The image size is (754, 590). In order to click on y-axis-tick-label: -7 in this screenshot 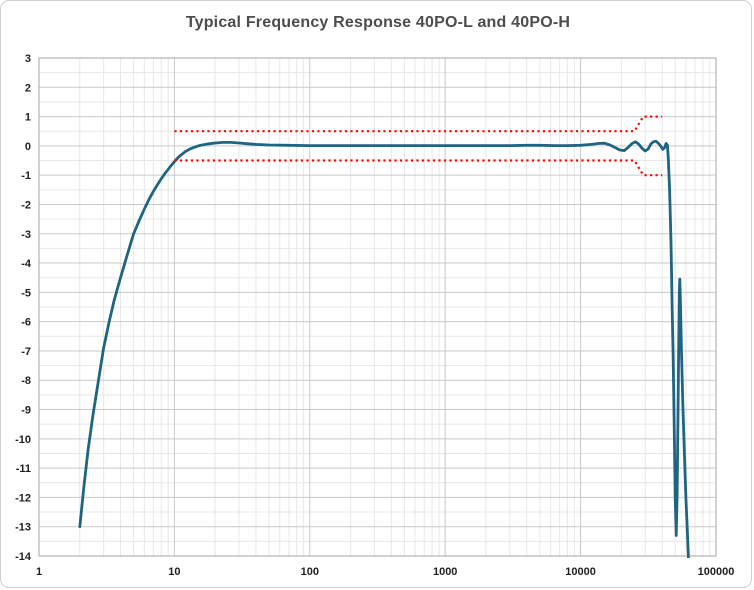, I will do `click(26, 352)`.